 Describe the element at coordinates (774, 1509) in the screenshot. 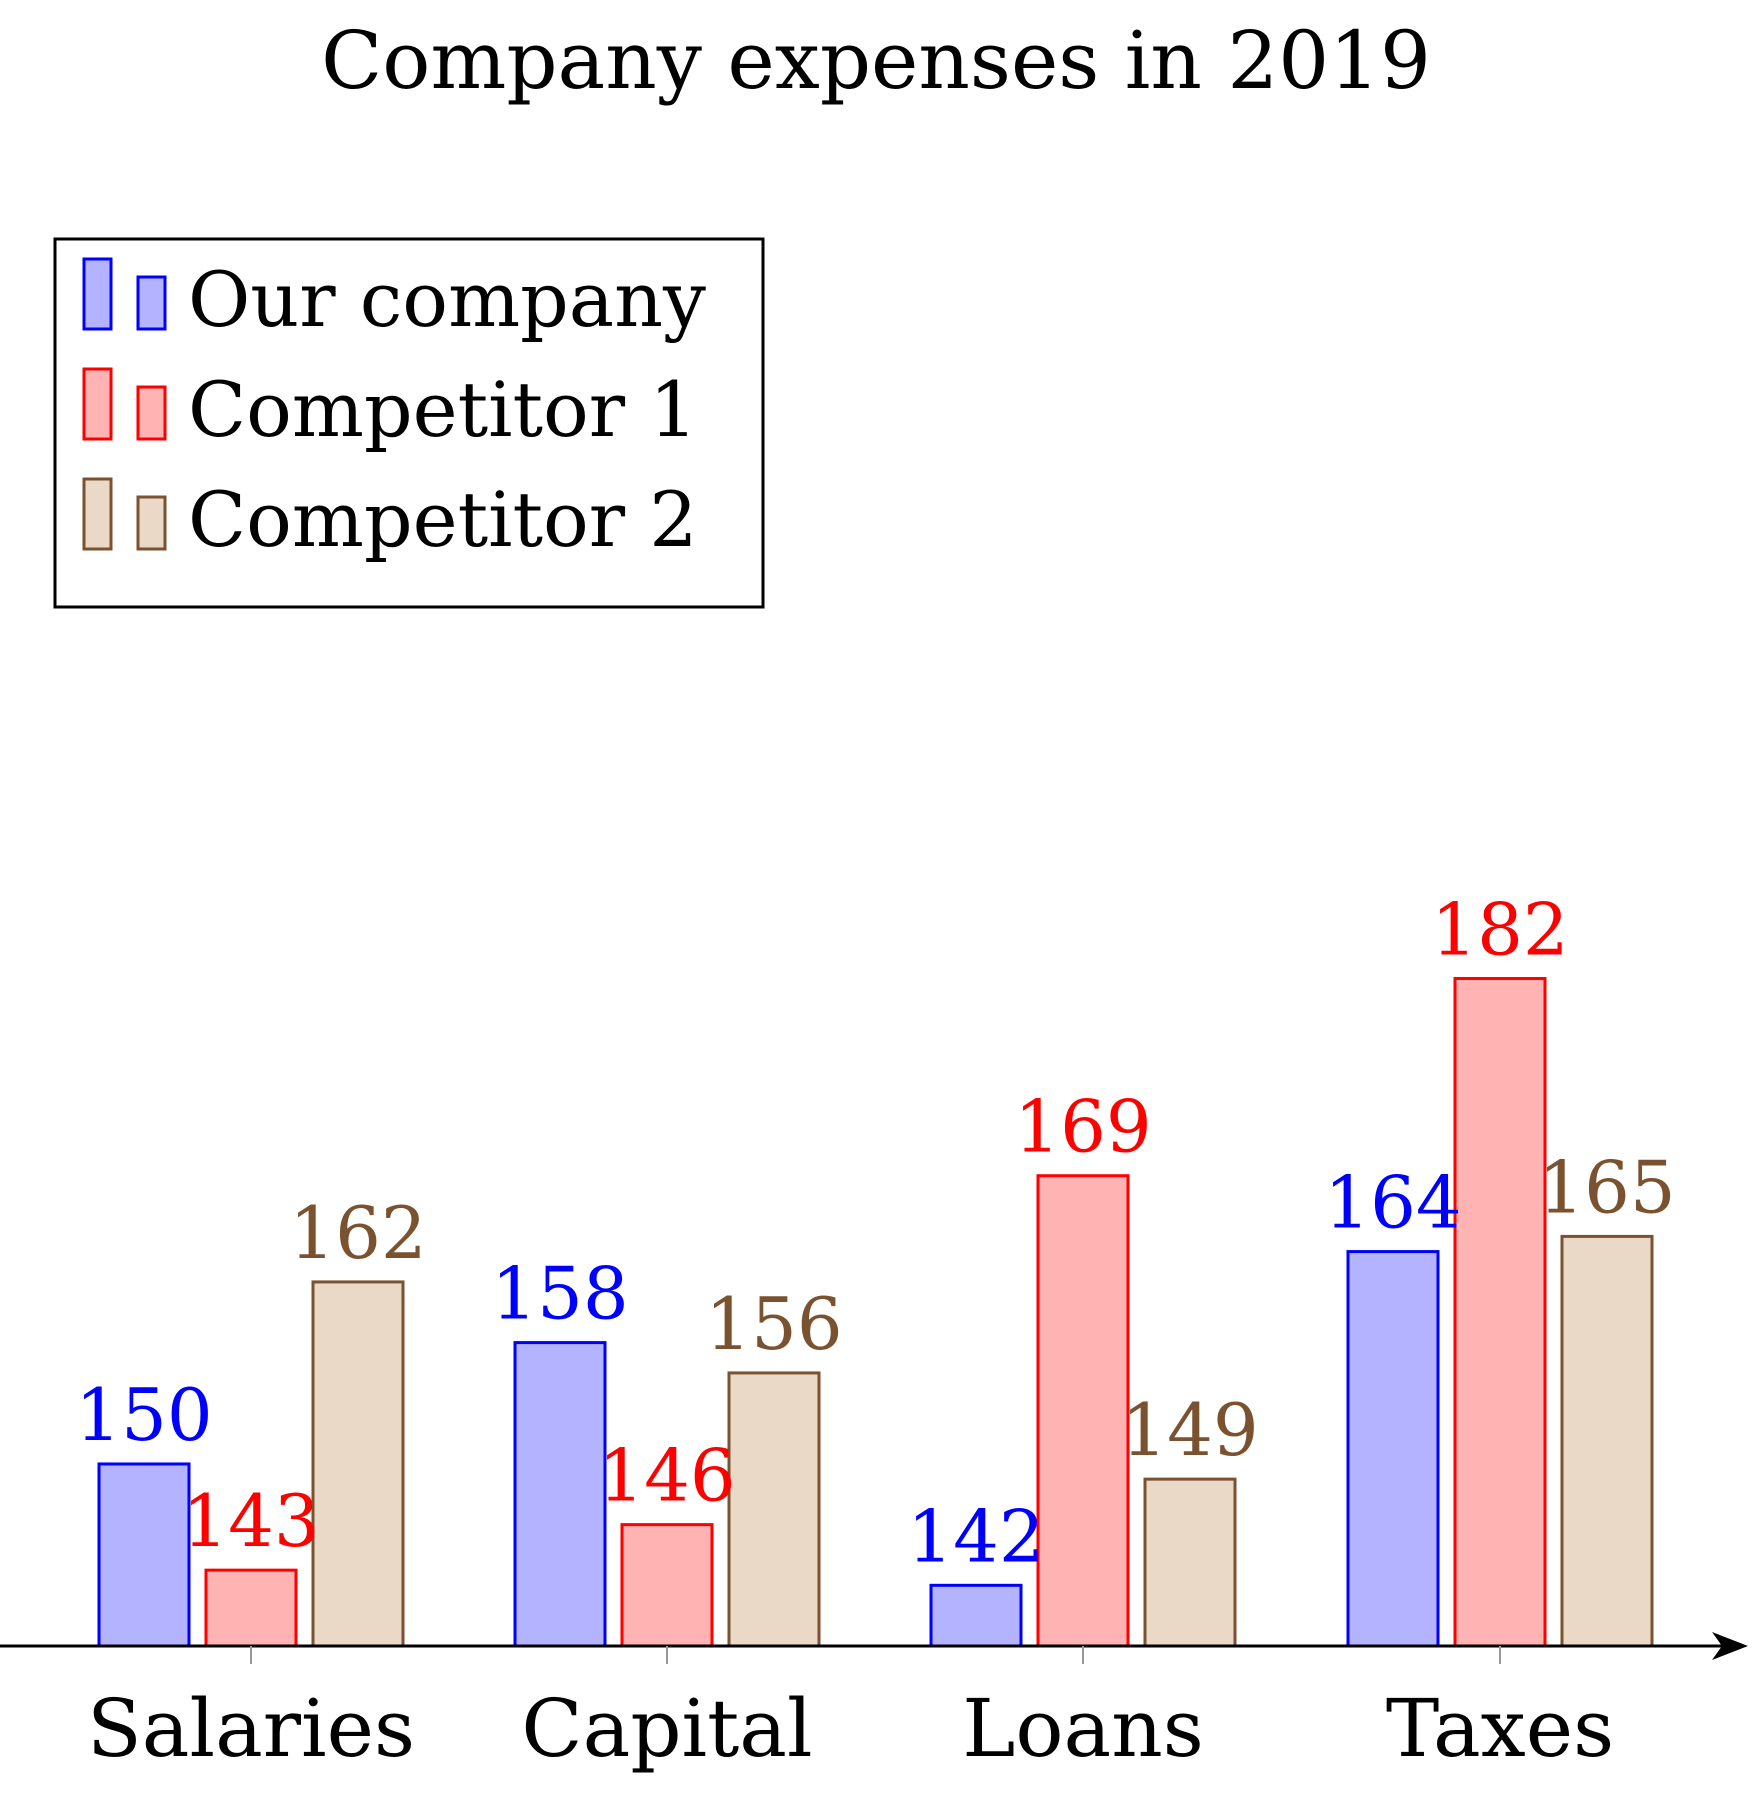

I see `bar-competitor-2-capital` at that location.